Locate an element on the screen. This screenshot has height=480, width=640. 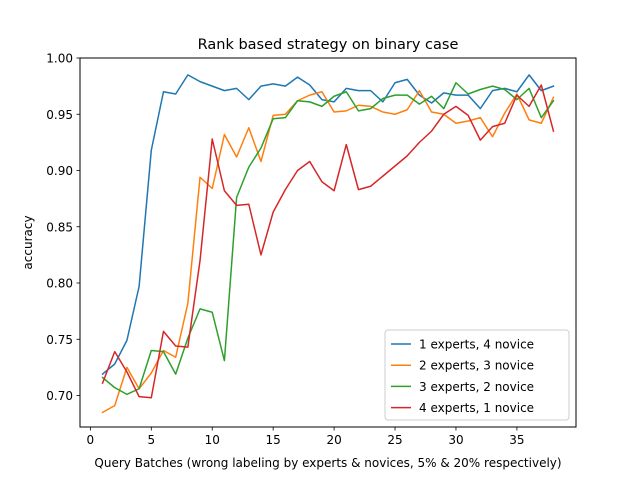
x-tick-label: 35 is located at coordinates (516, 440).